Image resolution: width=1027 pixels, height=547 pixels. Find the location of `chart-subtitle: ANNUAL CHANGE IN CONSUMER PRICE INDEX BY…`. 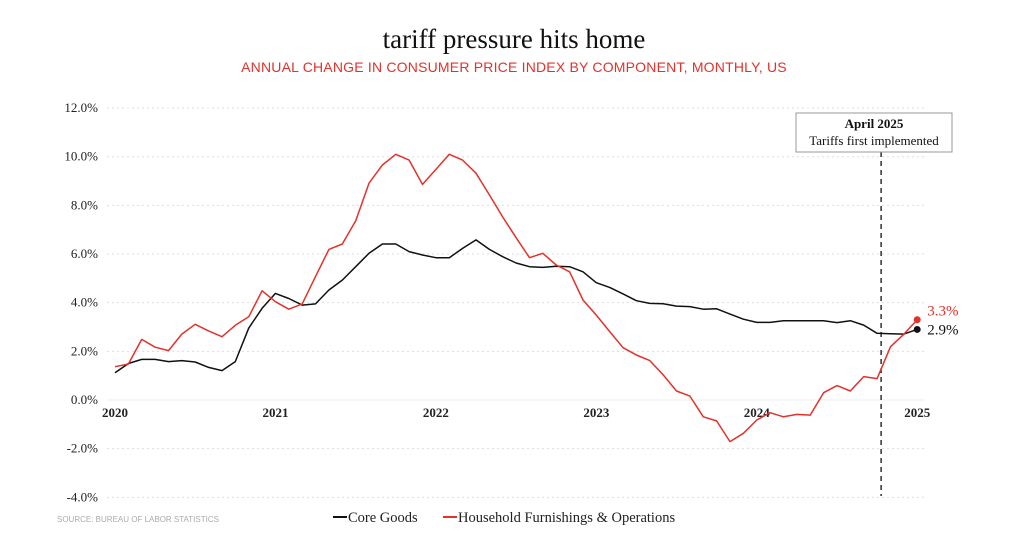

chart-subtitle: ANNUAL CHANGE IN CONSUMER PRICE INDEX BY… is located at coordinates (514, 67).